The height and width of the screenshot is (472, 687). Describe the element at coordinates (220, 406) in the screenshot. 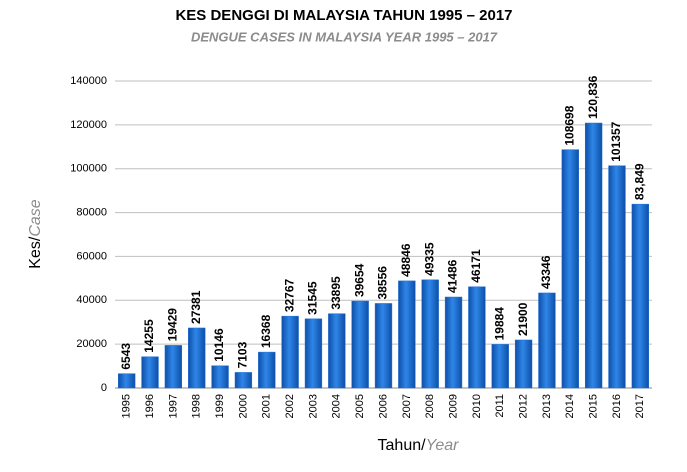

I see `x-tick-label: 1999` at that location.